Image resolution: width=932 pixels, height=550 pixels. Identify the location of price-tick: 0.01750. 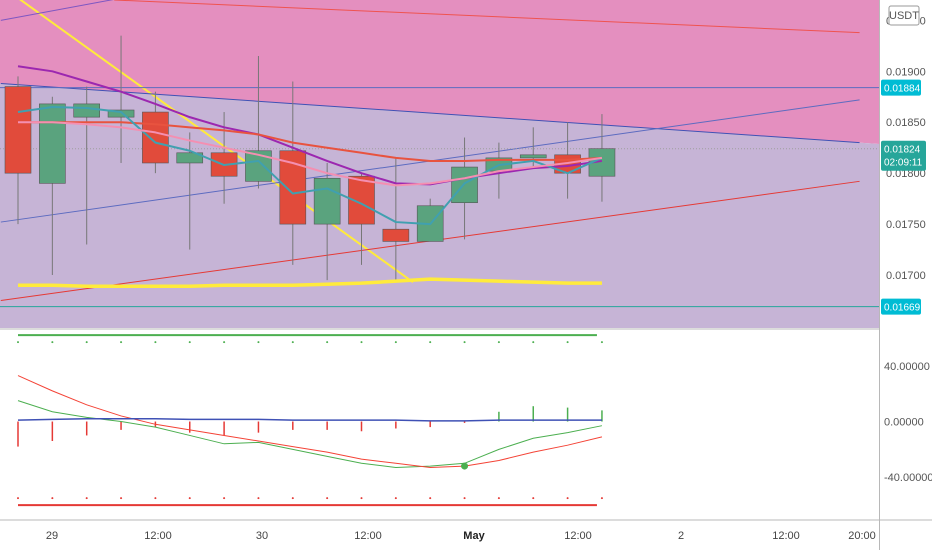
(906, 225).